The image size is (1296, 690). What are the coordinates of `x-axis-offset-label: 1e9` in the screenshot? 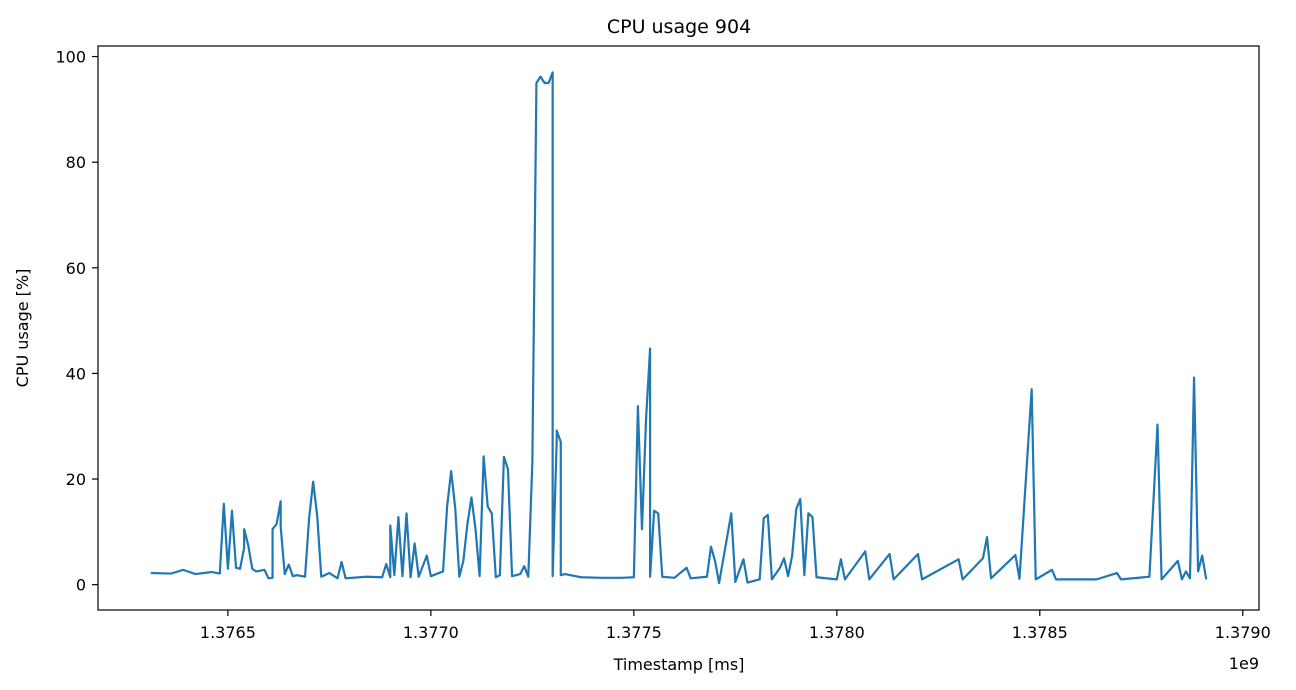 It's located at (1244, 663).